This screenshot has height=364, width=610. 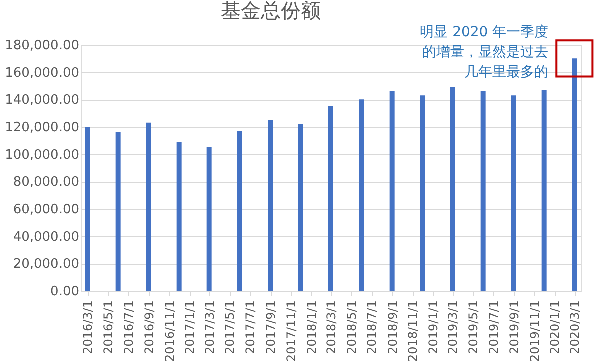 What do you see at coordinates (413, 331) in the screenshot?
I see `x-tick-label: 2018/11/1` at bounding box center [413, 331].